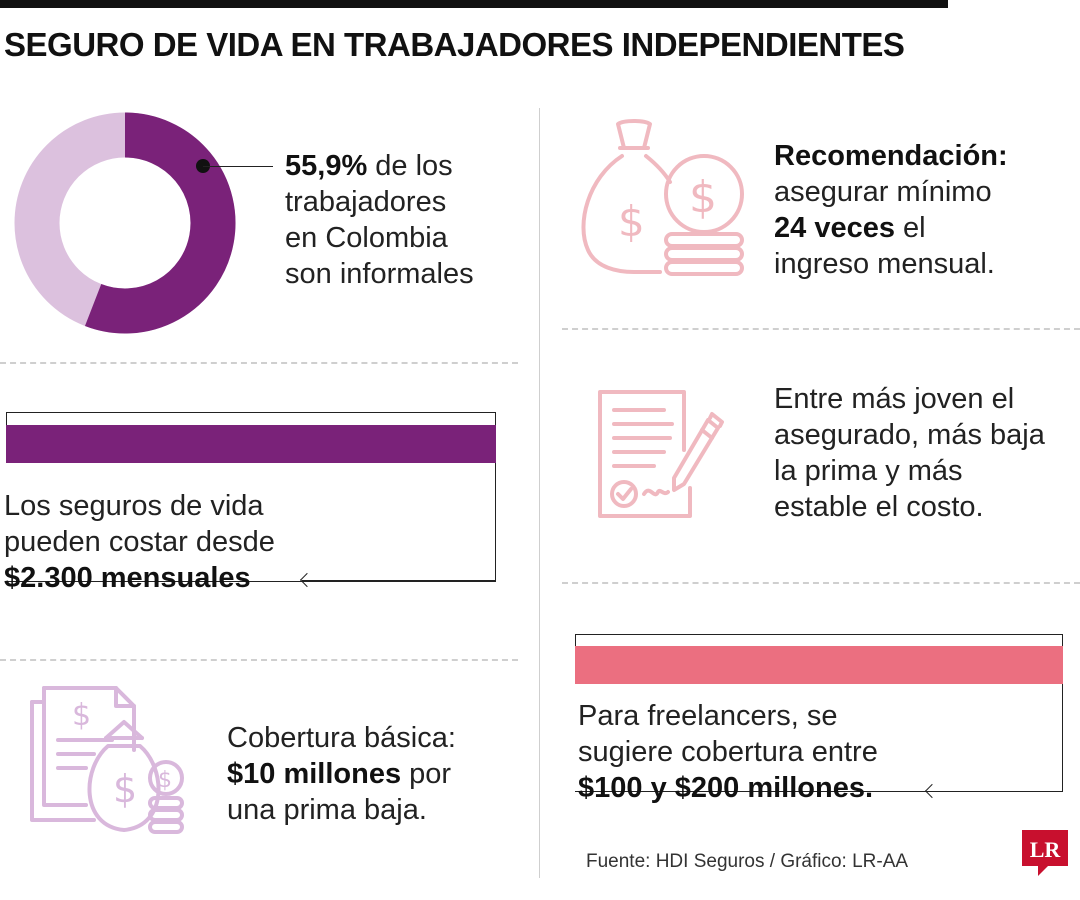  What do you see at coordinates (474, 4) in the screenshot?
I see `top-rule` at bounding box center [474, 4].